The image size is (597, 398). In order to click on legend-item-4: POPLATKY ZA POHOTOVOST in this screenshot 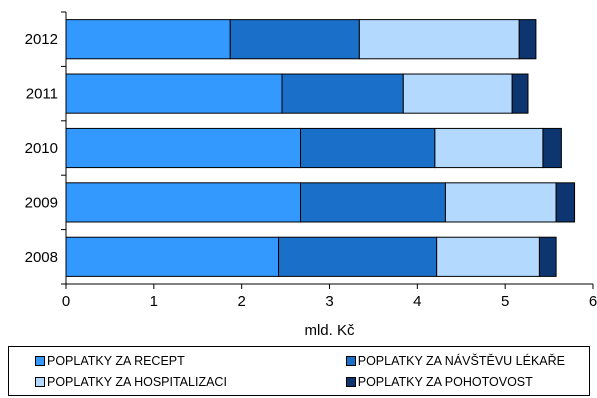, I will do `click(425, 382)`.